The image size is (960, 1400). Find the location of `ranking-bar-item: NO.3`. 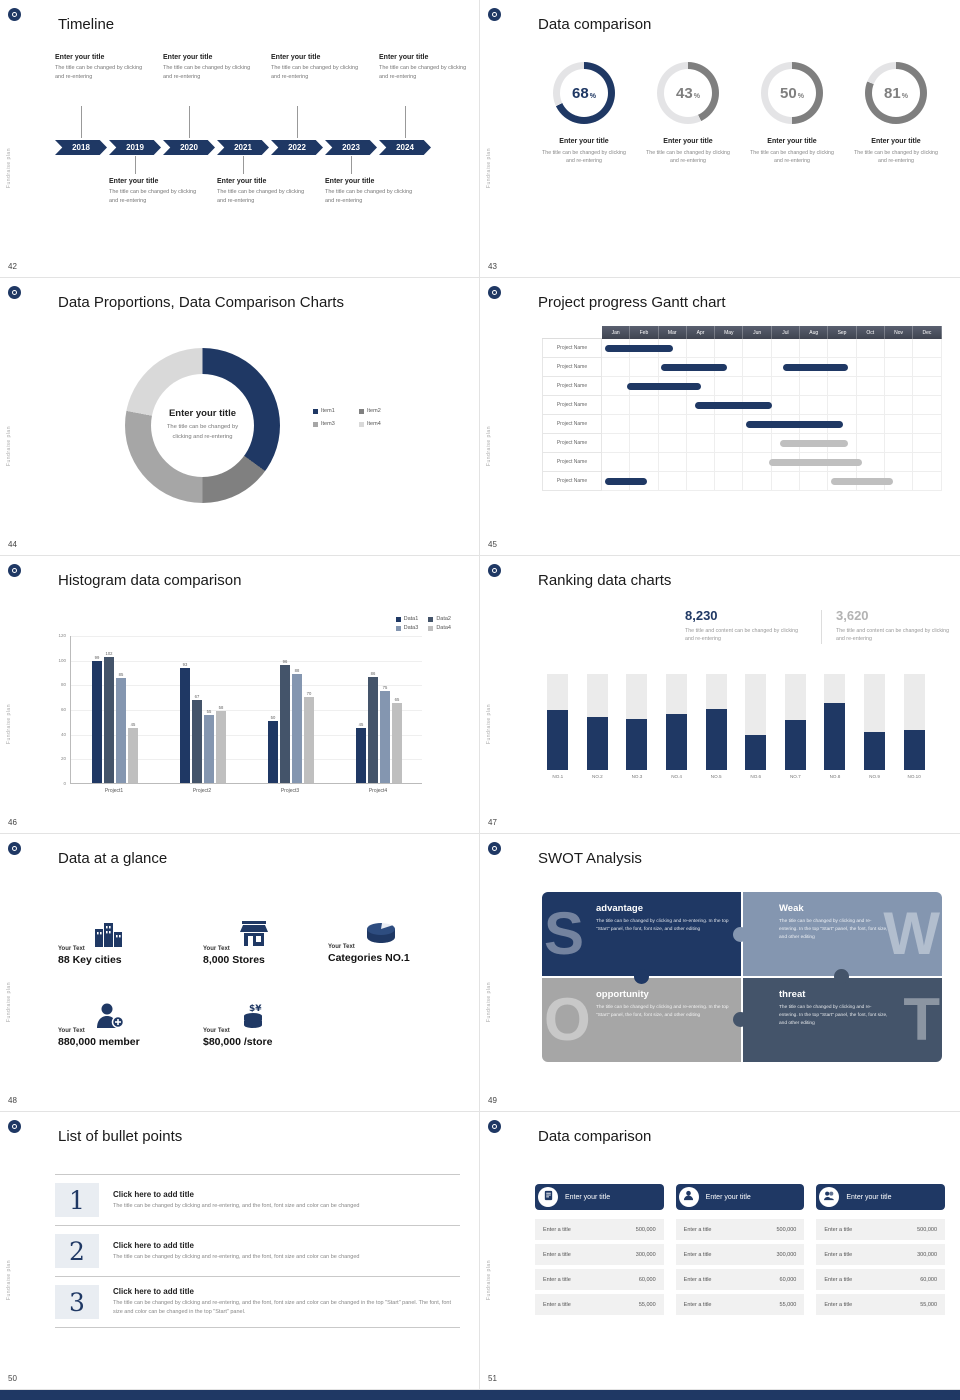

ranking-bar-item: NO.3 is located at coordinates (637, 733).